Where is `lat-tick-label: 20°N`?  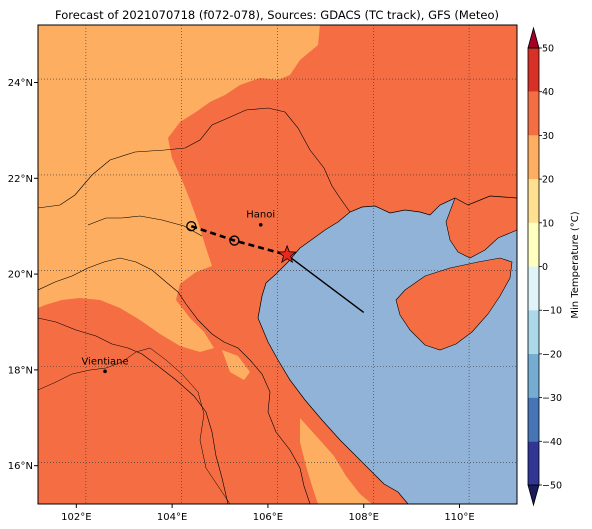
lat-tick-label: 20°N is located at coordinates (20, 275).